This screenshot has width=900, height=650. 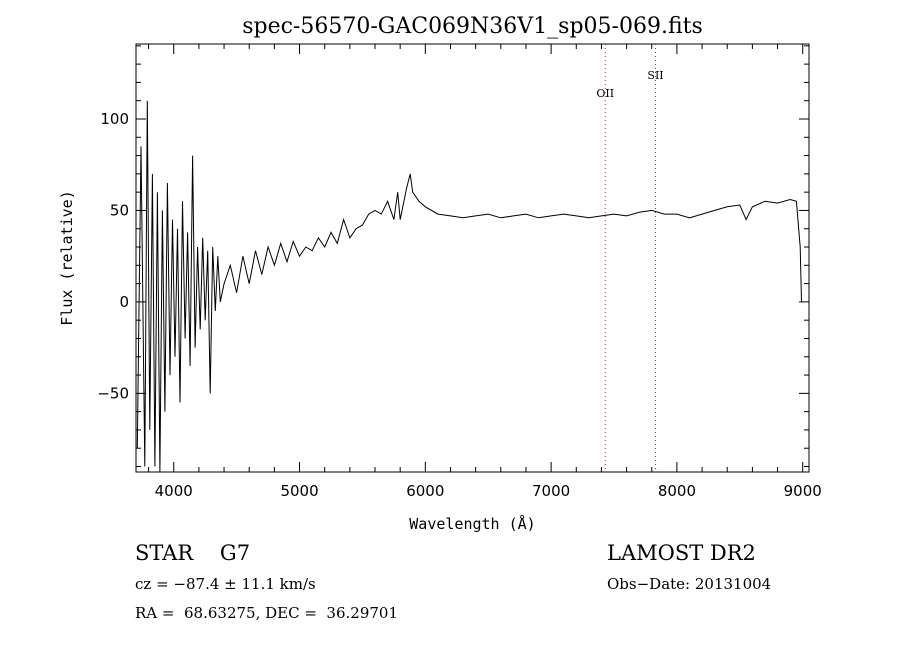 I want to click on y-tick-label: 100, so click(x=114, y=119).